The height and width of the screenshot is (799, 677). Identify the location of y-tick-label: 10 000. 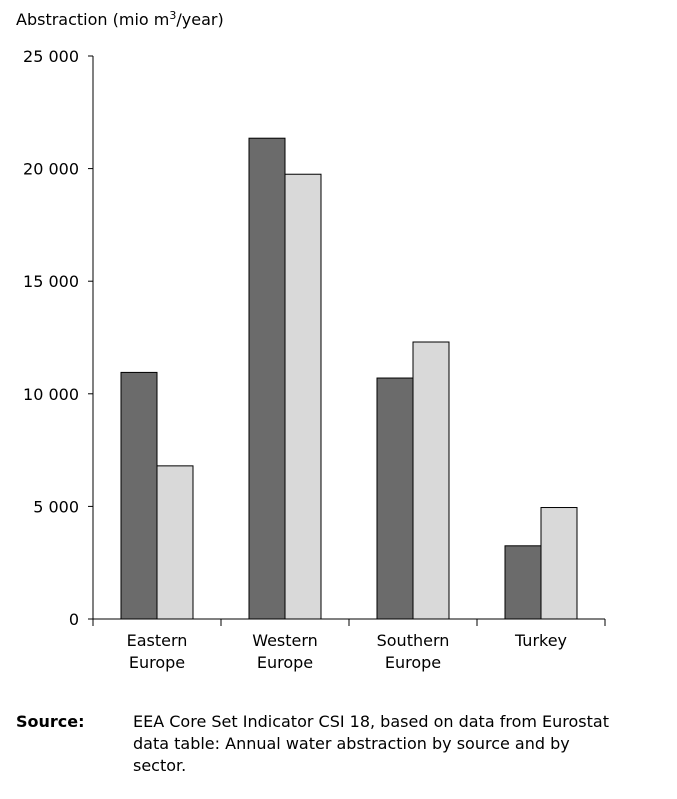
(51, 394).